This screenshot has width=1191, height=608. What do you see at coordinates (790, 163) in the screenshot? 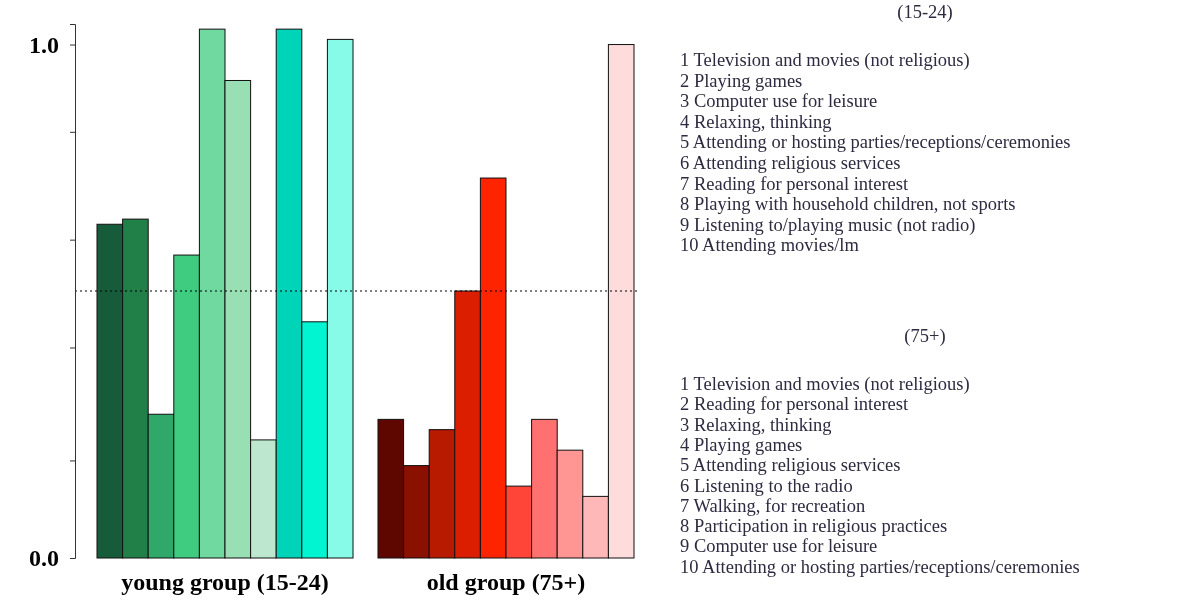
I see `text: 6 Attending religious services` at bounding box center [790, 163].